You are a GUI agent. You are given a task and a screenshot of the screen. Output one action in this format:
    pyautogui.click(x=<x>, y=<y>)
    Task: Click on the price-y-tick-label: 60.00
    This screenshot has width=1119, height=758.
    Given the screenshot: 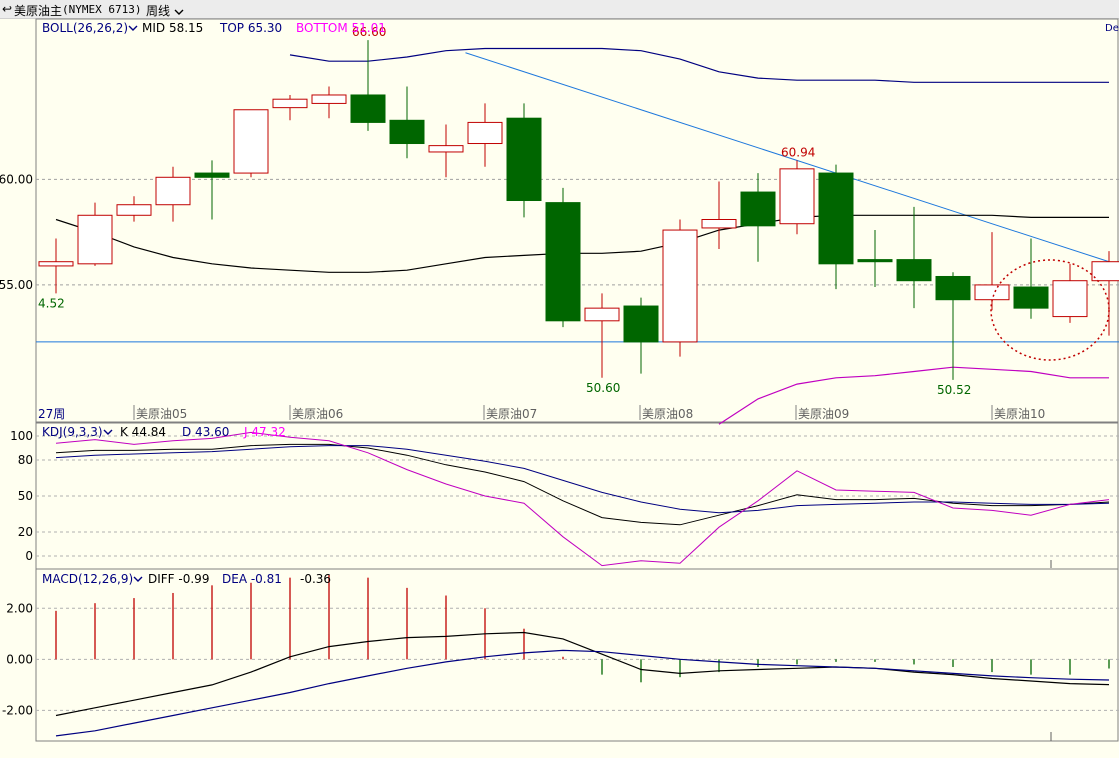 What is the action you would take?
    pyautogui.click(x=16, y=179)
    